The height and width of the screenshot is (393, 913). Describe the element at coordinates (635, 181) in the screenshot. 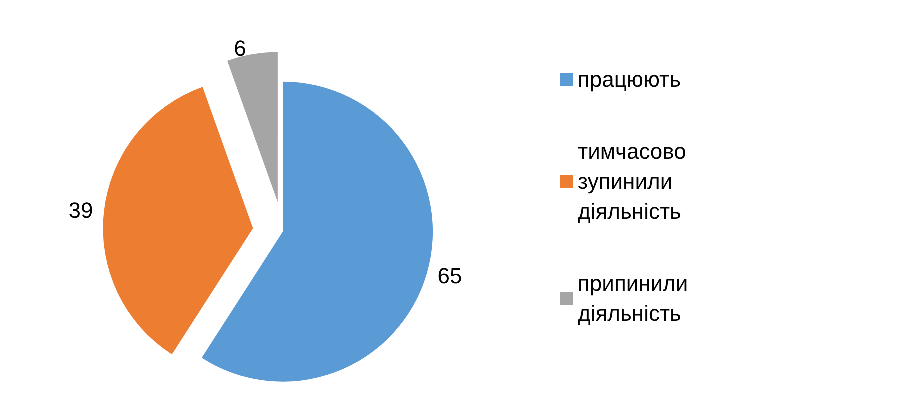

I see `legend-label: тимчасово зупинили діяльність` at that location.